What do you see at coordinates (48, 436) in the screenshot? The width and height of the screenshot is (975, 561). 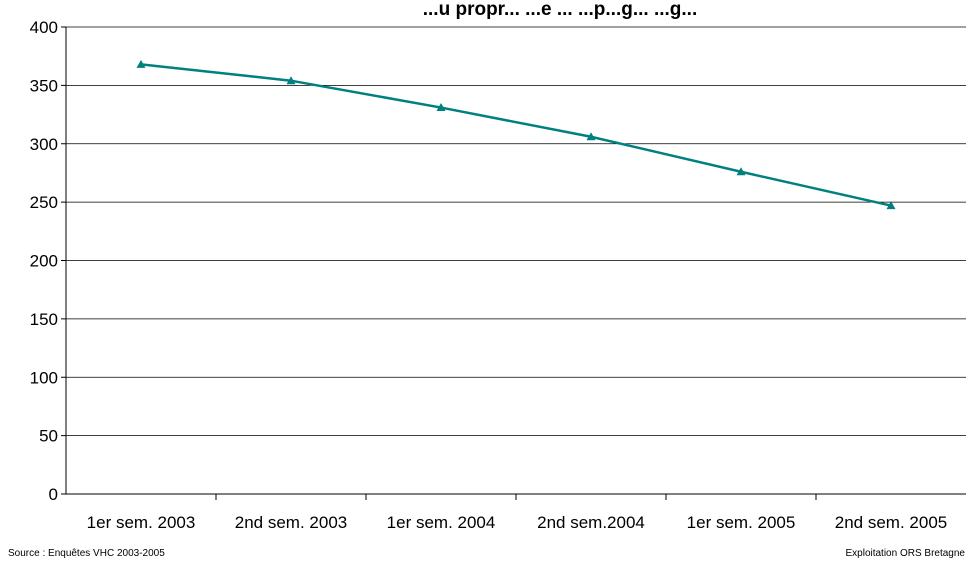 I see `y-tick-label-50: 50` at bounding box center [48, 436].